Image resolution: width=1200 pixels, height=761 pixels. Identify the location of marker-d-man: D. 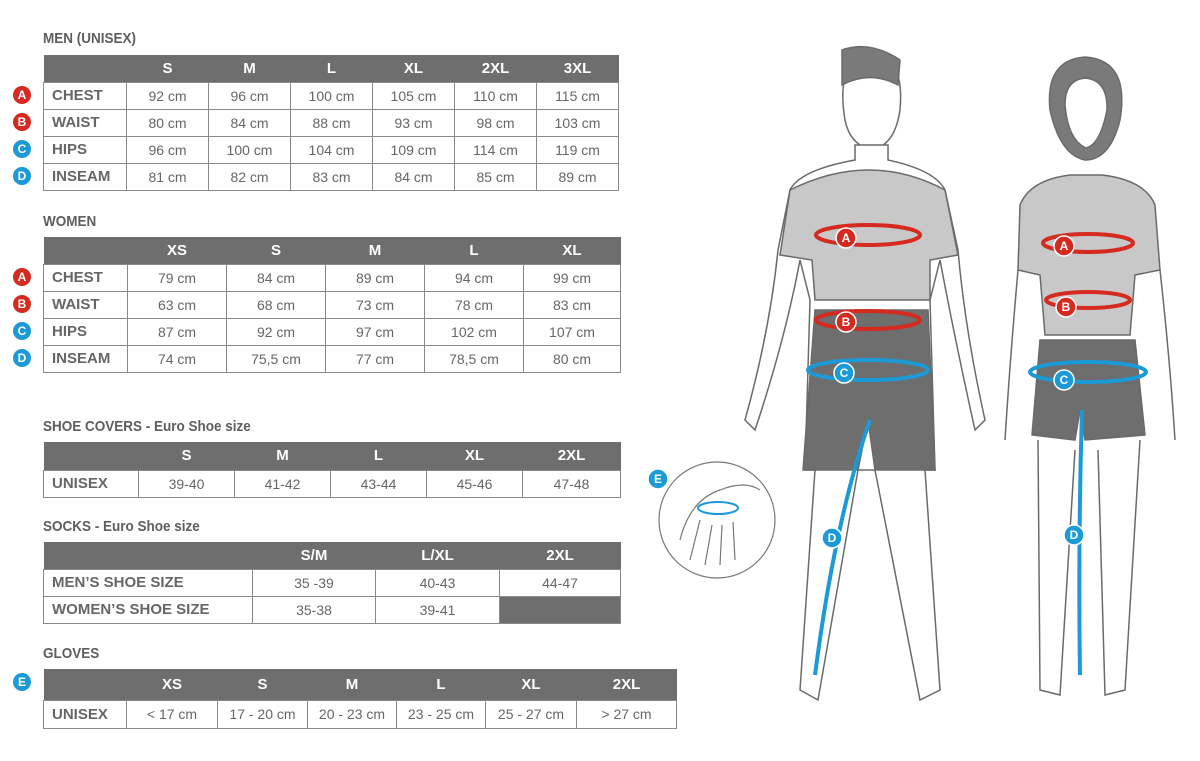
(832, 538).